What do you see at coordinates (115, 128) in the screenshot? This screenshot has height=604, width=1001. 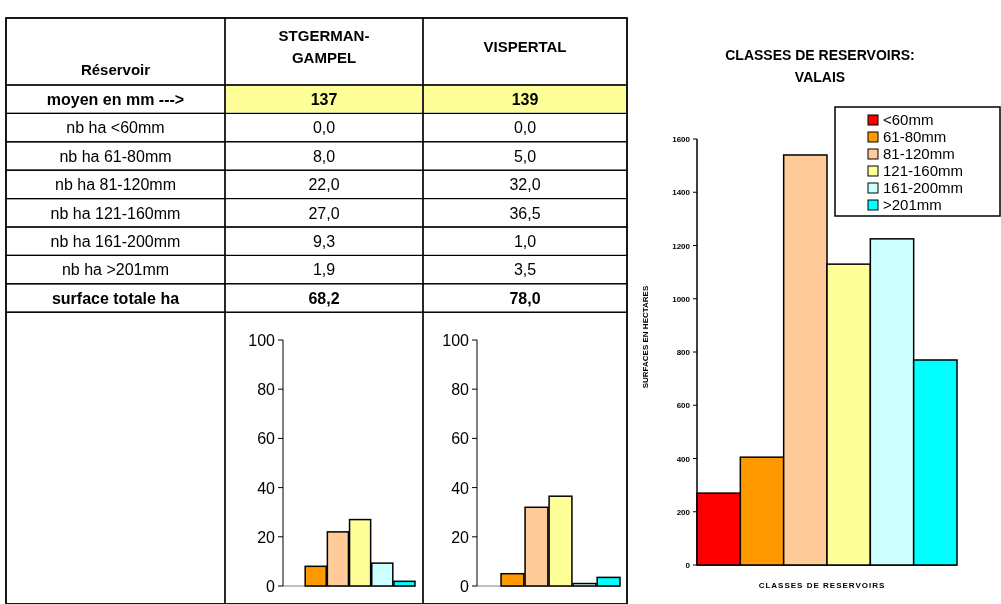 I see `y-tick-label: nb ha <60mm` at bounding box center [115, 128].